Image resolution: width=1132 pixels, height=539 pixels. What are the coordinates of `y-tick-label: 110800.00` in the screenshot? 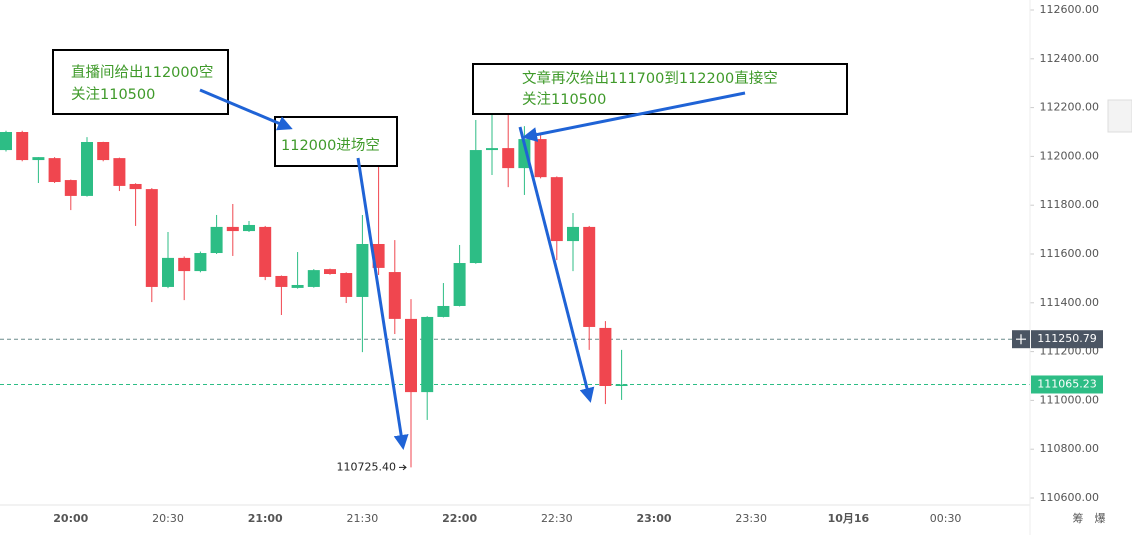 It's located at (1070, 448).